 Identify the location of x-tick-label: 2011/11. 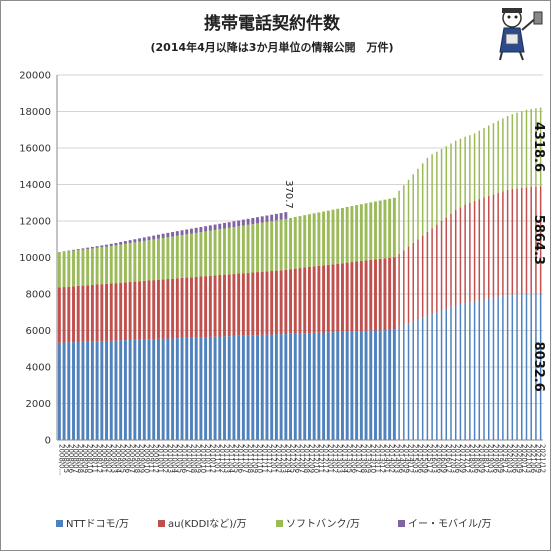
(264, 458).